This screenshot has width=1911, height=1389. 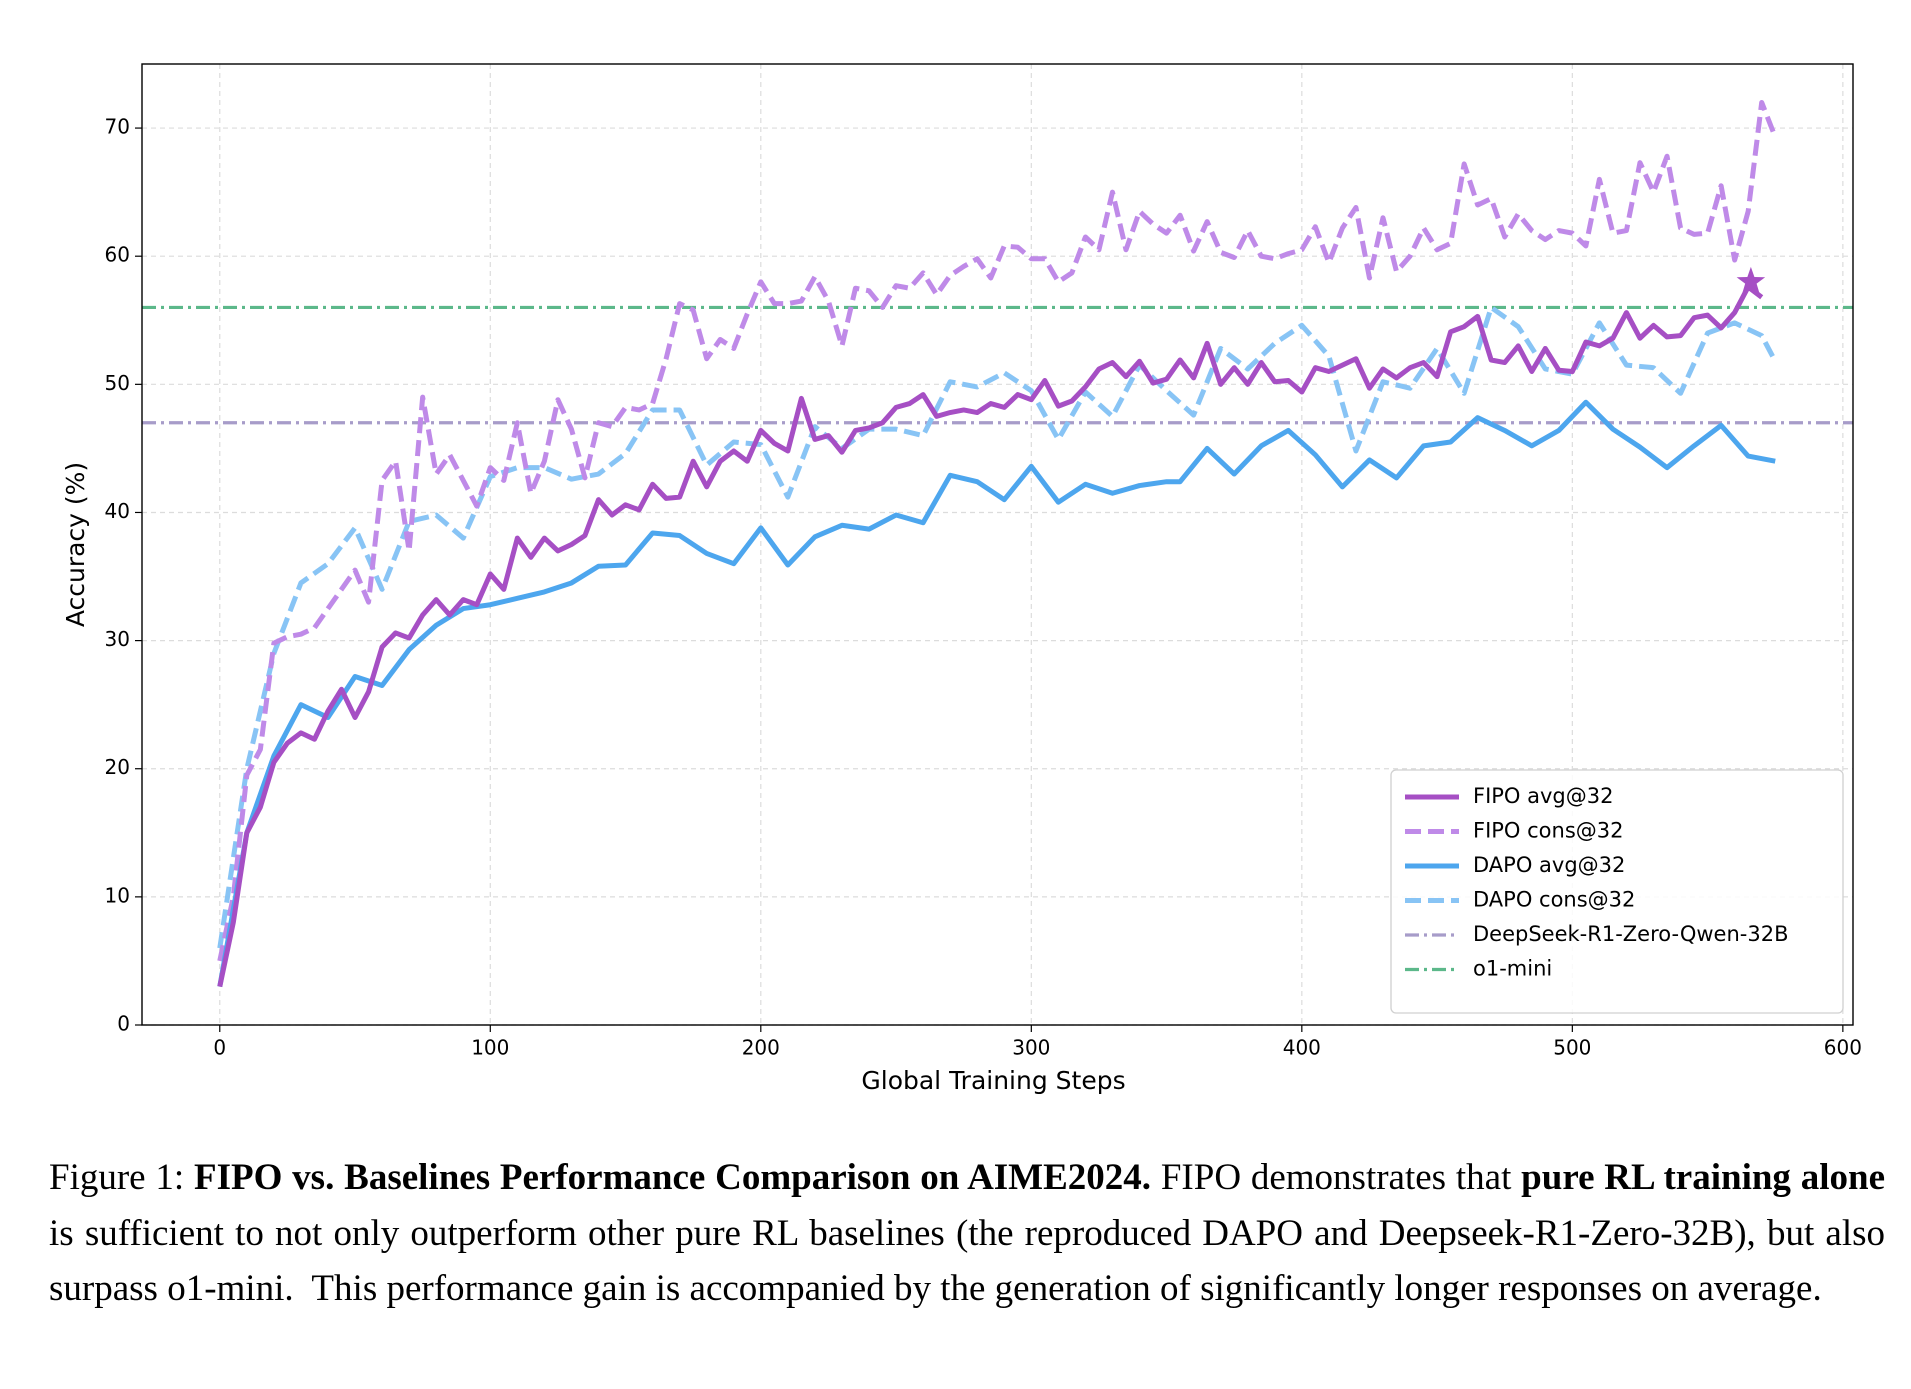 What do you see at coordinates (1843, 1048) in the screenshot?
I see `x-tick-label: 600` at bounding box center [1843, 1048].